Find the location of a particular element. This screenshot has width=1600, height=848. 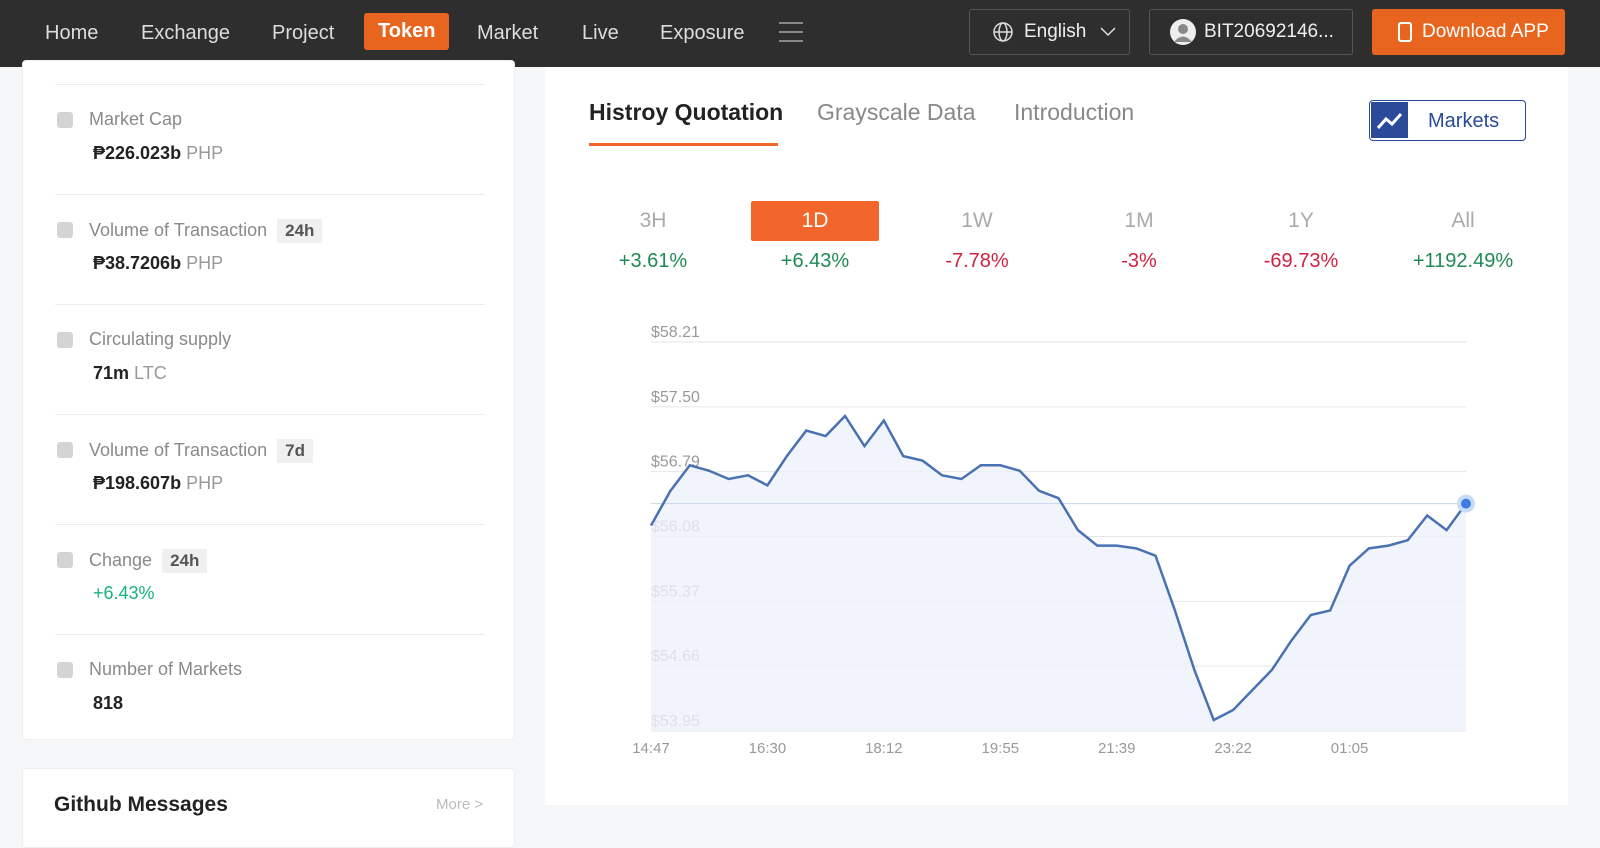

stat-label: Volume of Transaction 7d is located at coordinates (201, 451).